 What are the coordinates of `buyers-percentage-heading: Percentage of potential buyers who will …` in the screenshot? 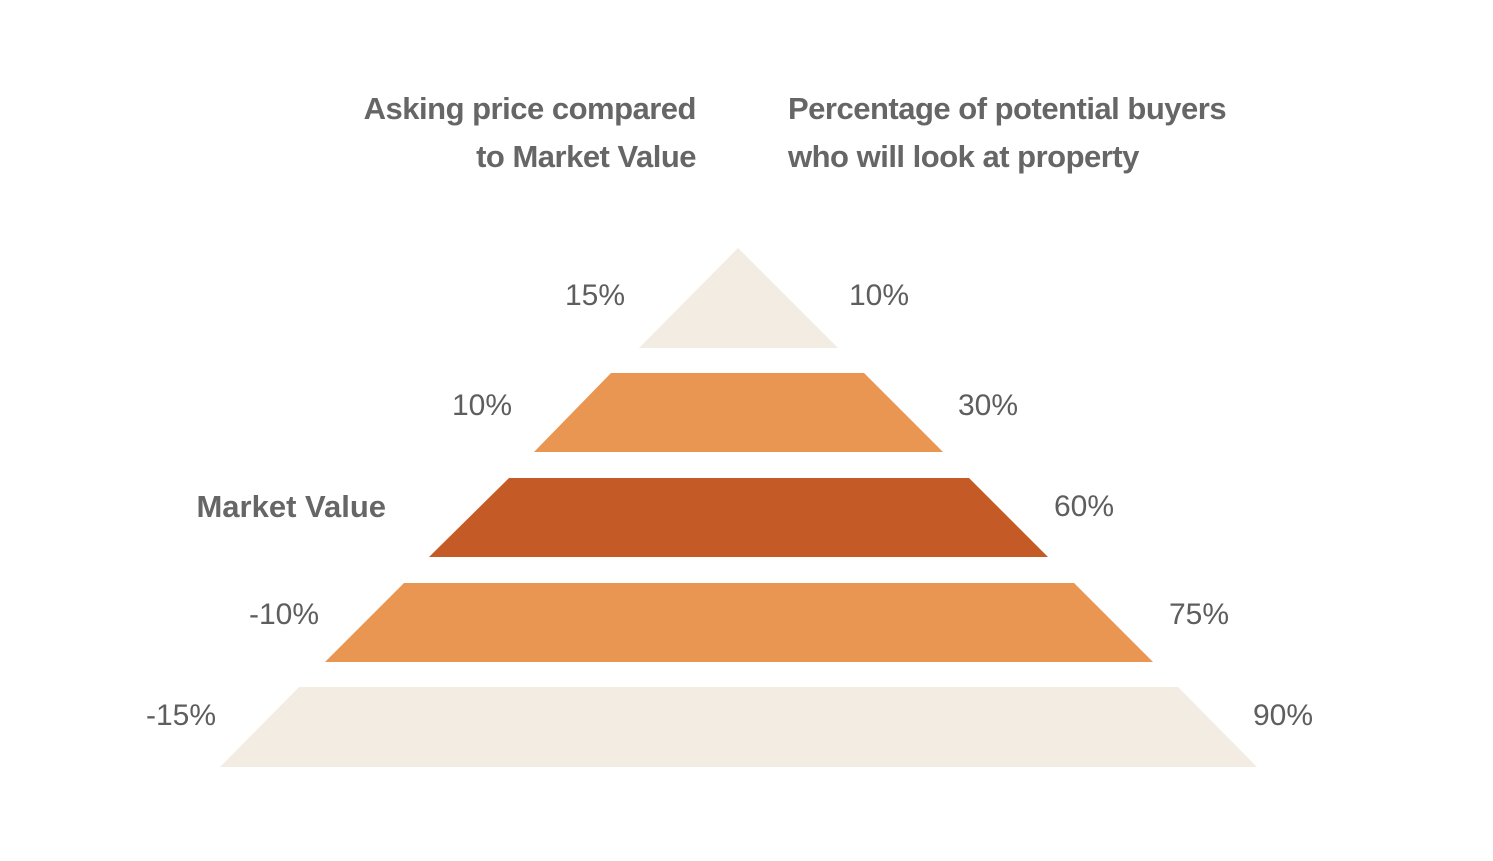 It's located at (1007, 133).